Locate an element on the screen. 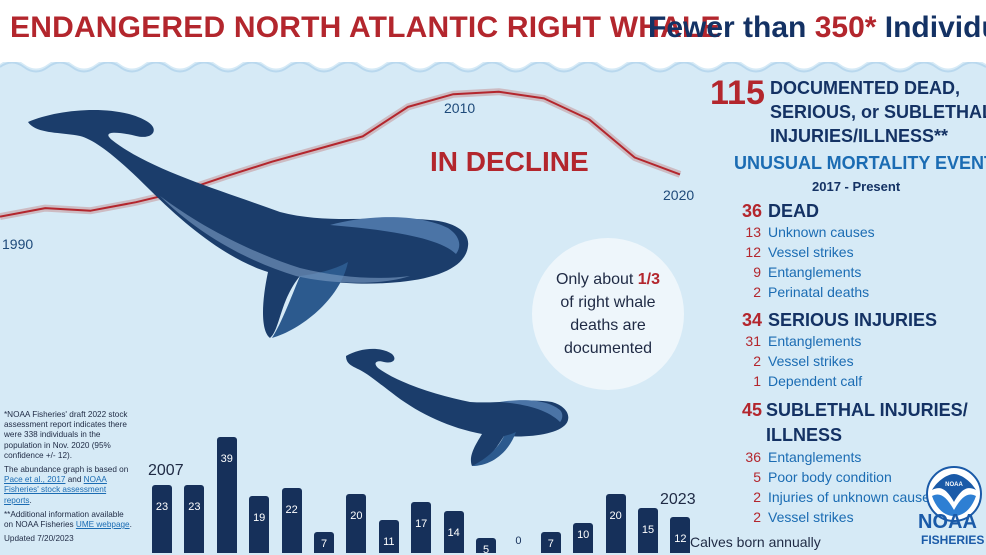  calves-caption: Calves born annually is located at coordinates (755, 542).